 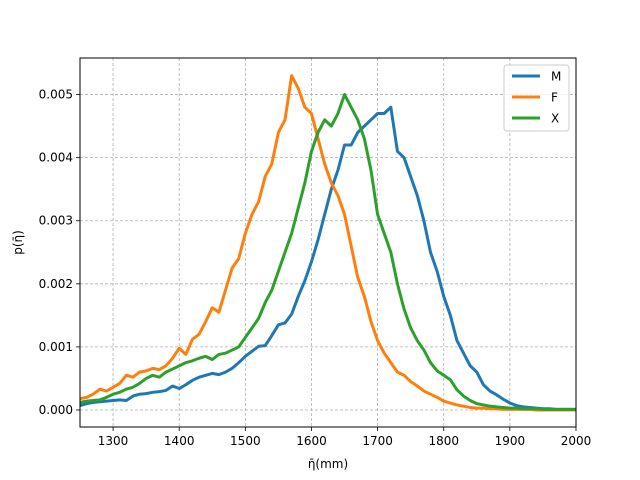 What do you see at coordinates (510, 441) in the screenshot?
I see `x-tick-label: 1900` at bounding box center [510, 441].